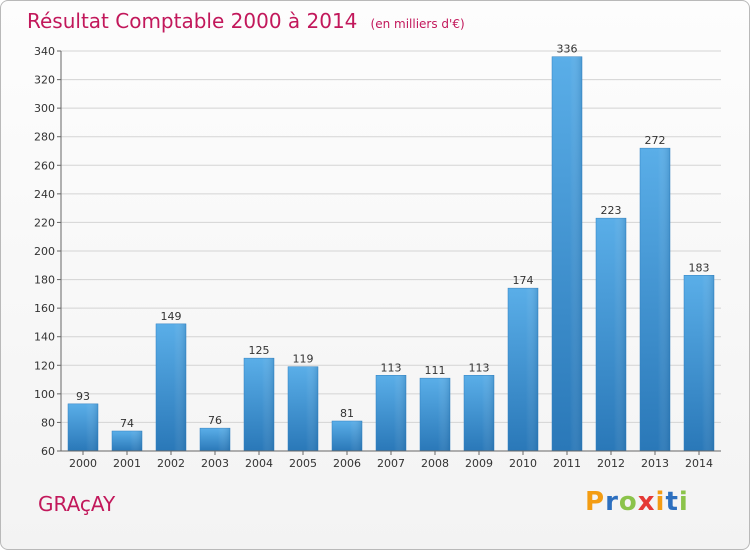 The image size is (750, 550). What do you see at coordinates (44, 137) in the screenshot?
I see `y-tick-label: 280` at bounding box center [44, 137].